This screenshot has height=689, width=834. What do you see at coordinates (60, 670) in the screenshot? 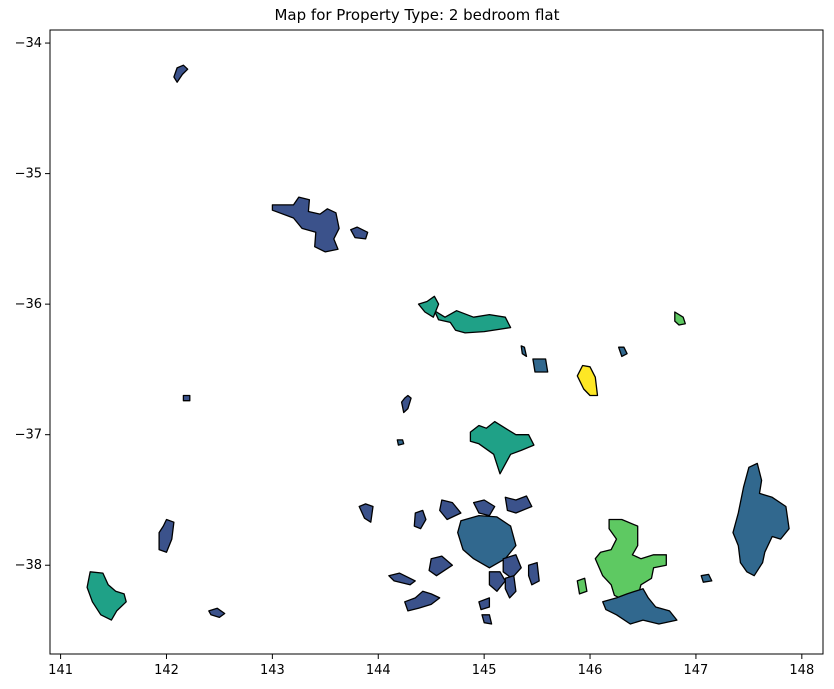
I see `x-tick-label: 141` at bounding box center [60, 670].